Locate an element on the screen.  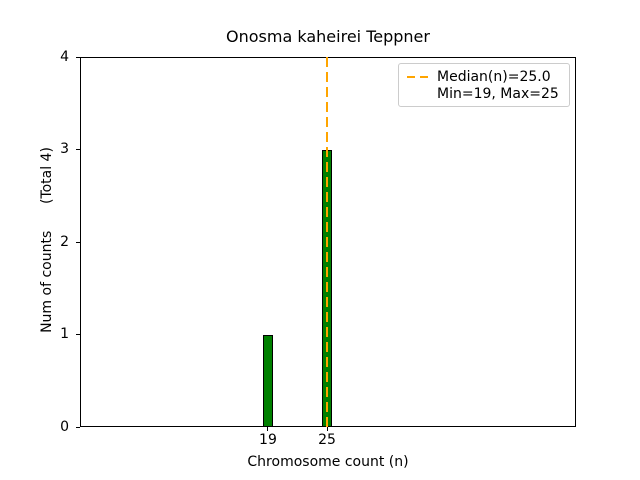
legend-item: Min=19, Max=25 is located at coordinates (484, 93).